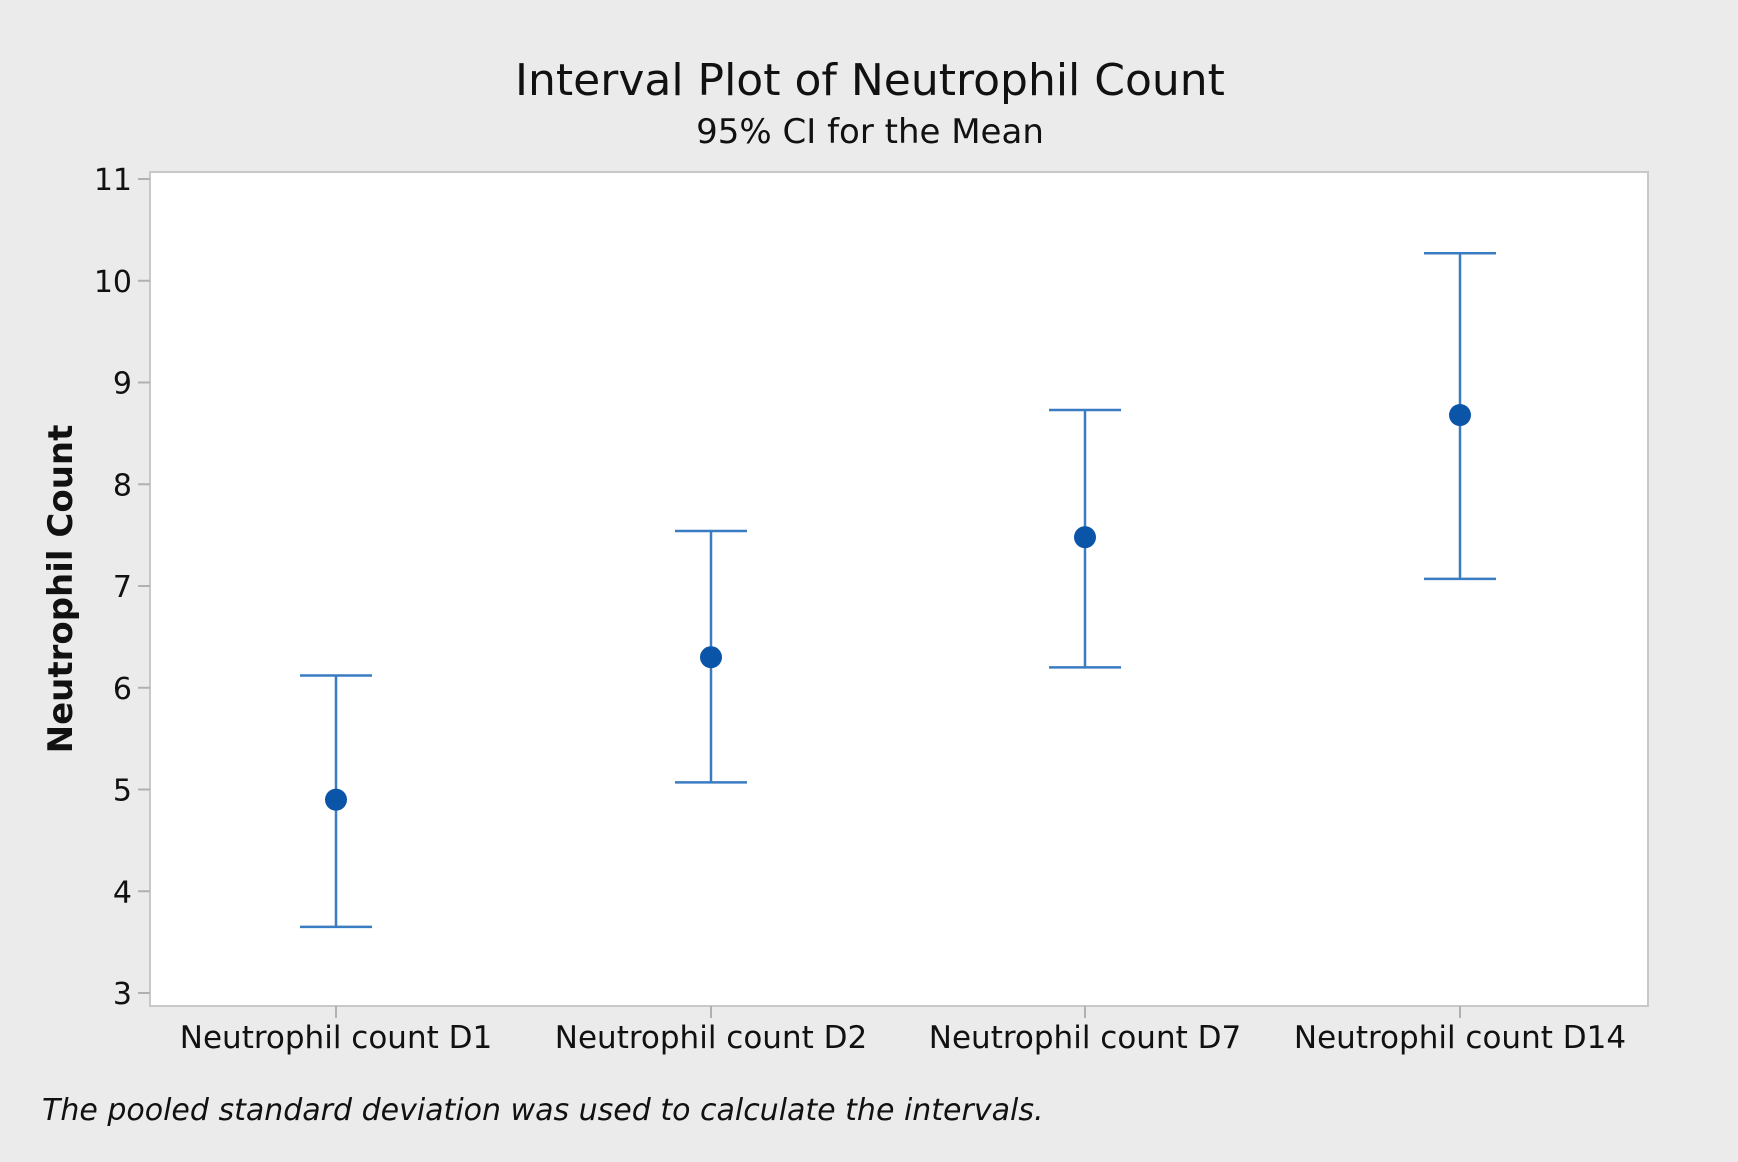 This screenshot has height=1162, width=1738. I want to click on y-tick-label: 9, so click(122, 384).